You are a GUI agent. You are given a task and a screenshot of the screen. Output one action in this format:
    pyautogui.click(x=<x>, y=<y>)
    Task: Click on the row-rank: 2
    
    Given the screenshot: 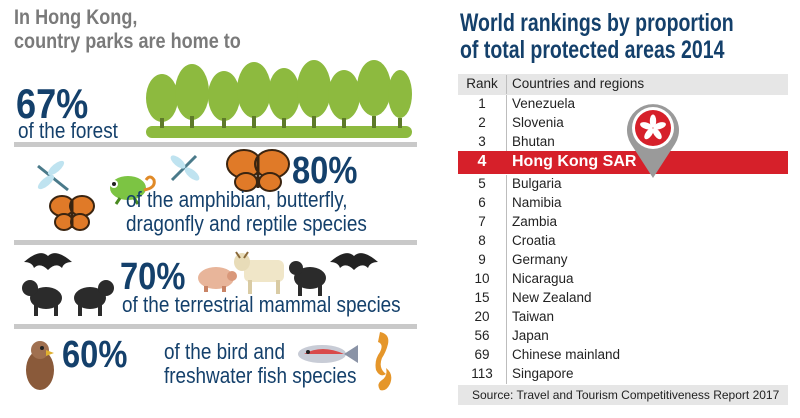 What is the action you would take?
    pyautogui.click(x=482, y=122)
    